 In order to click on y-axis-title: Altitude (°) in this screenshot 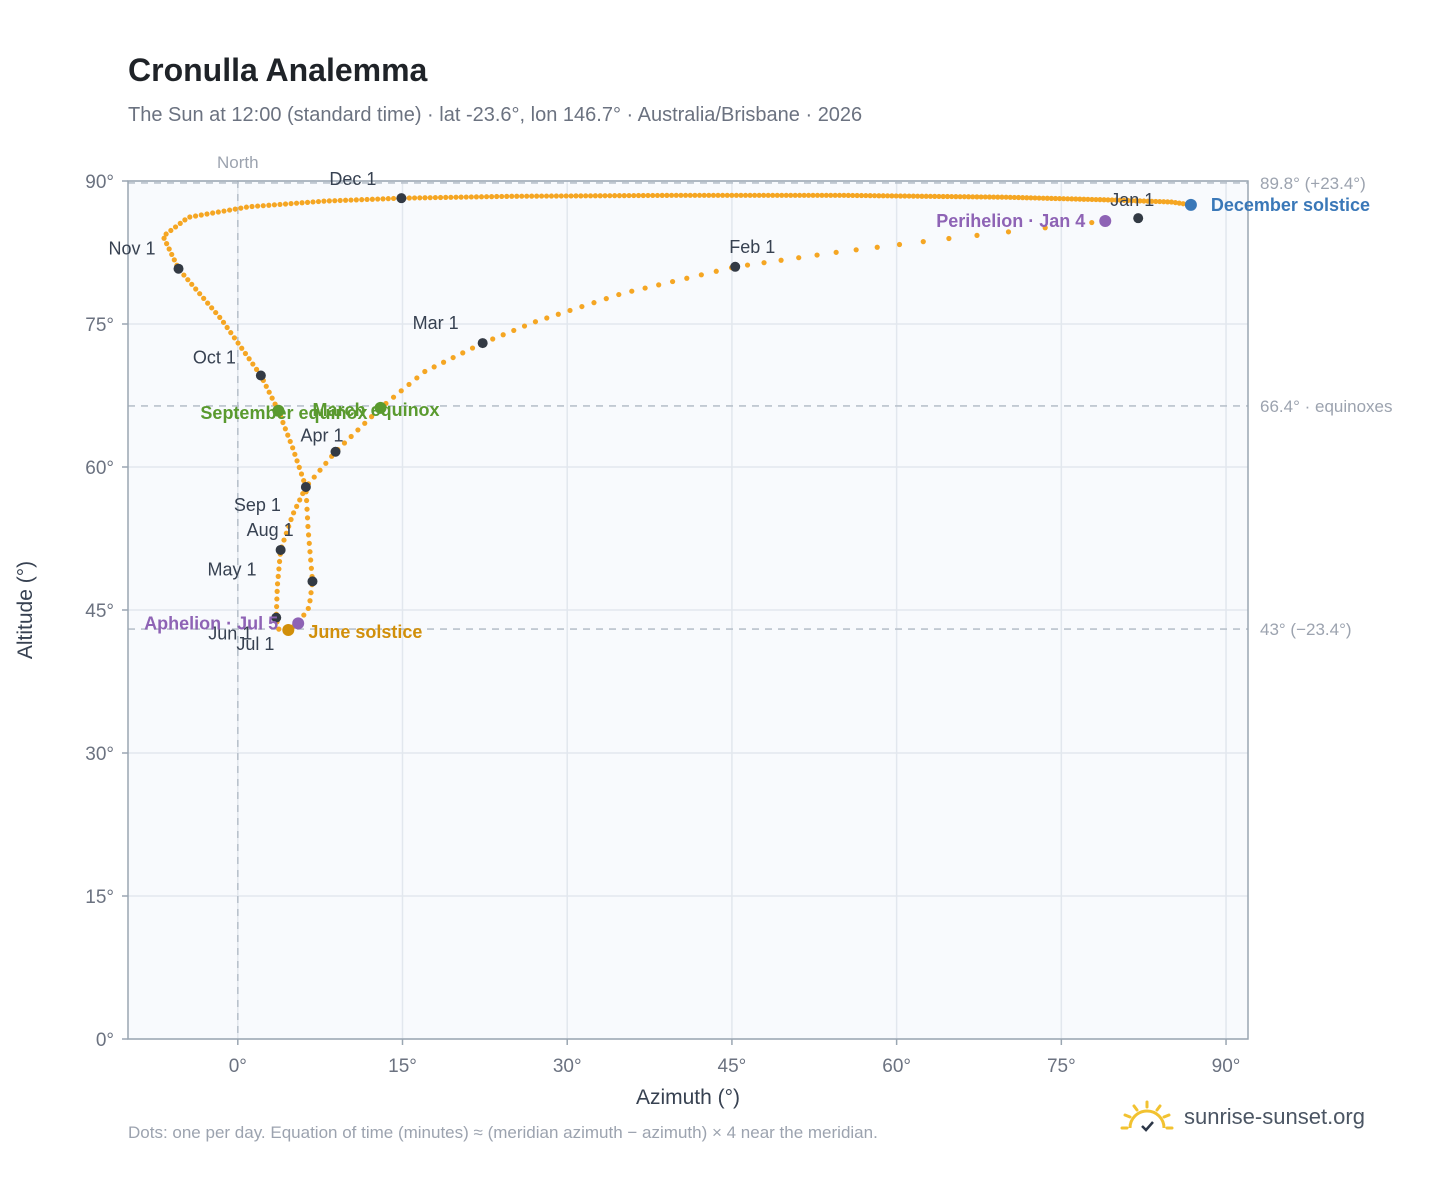, I will do `click(25, 610)`.